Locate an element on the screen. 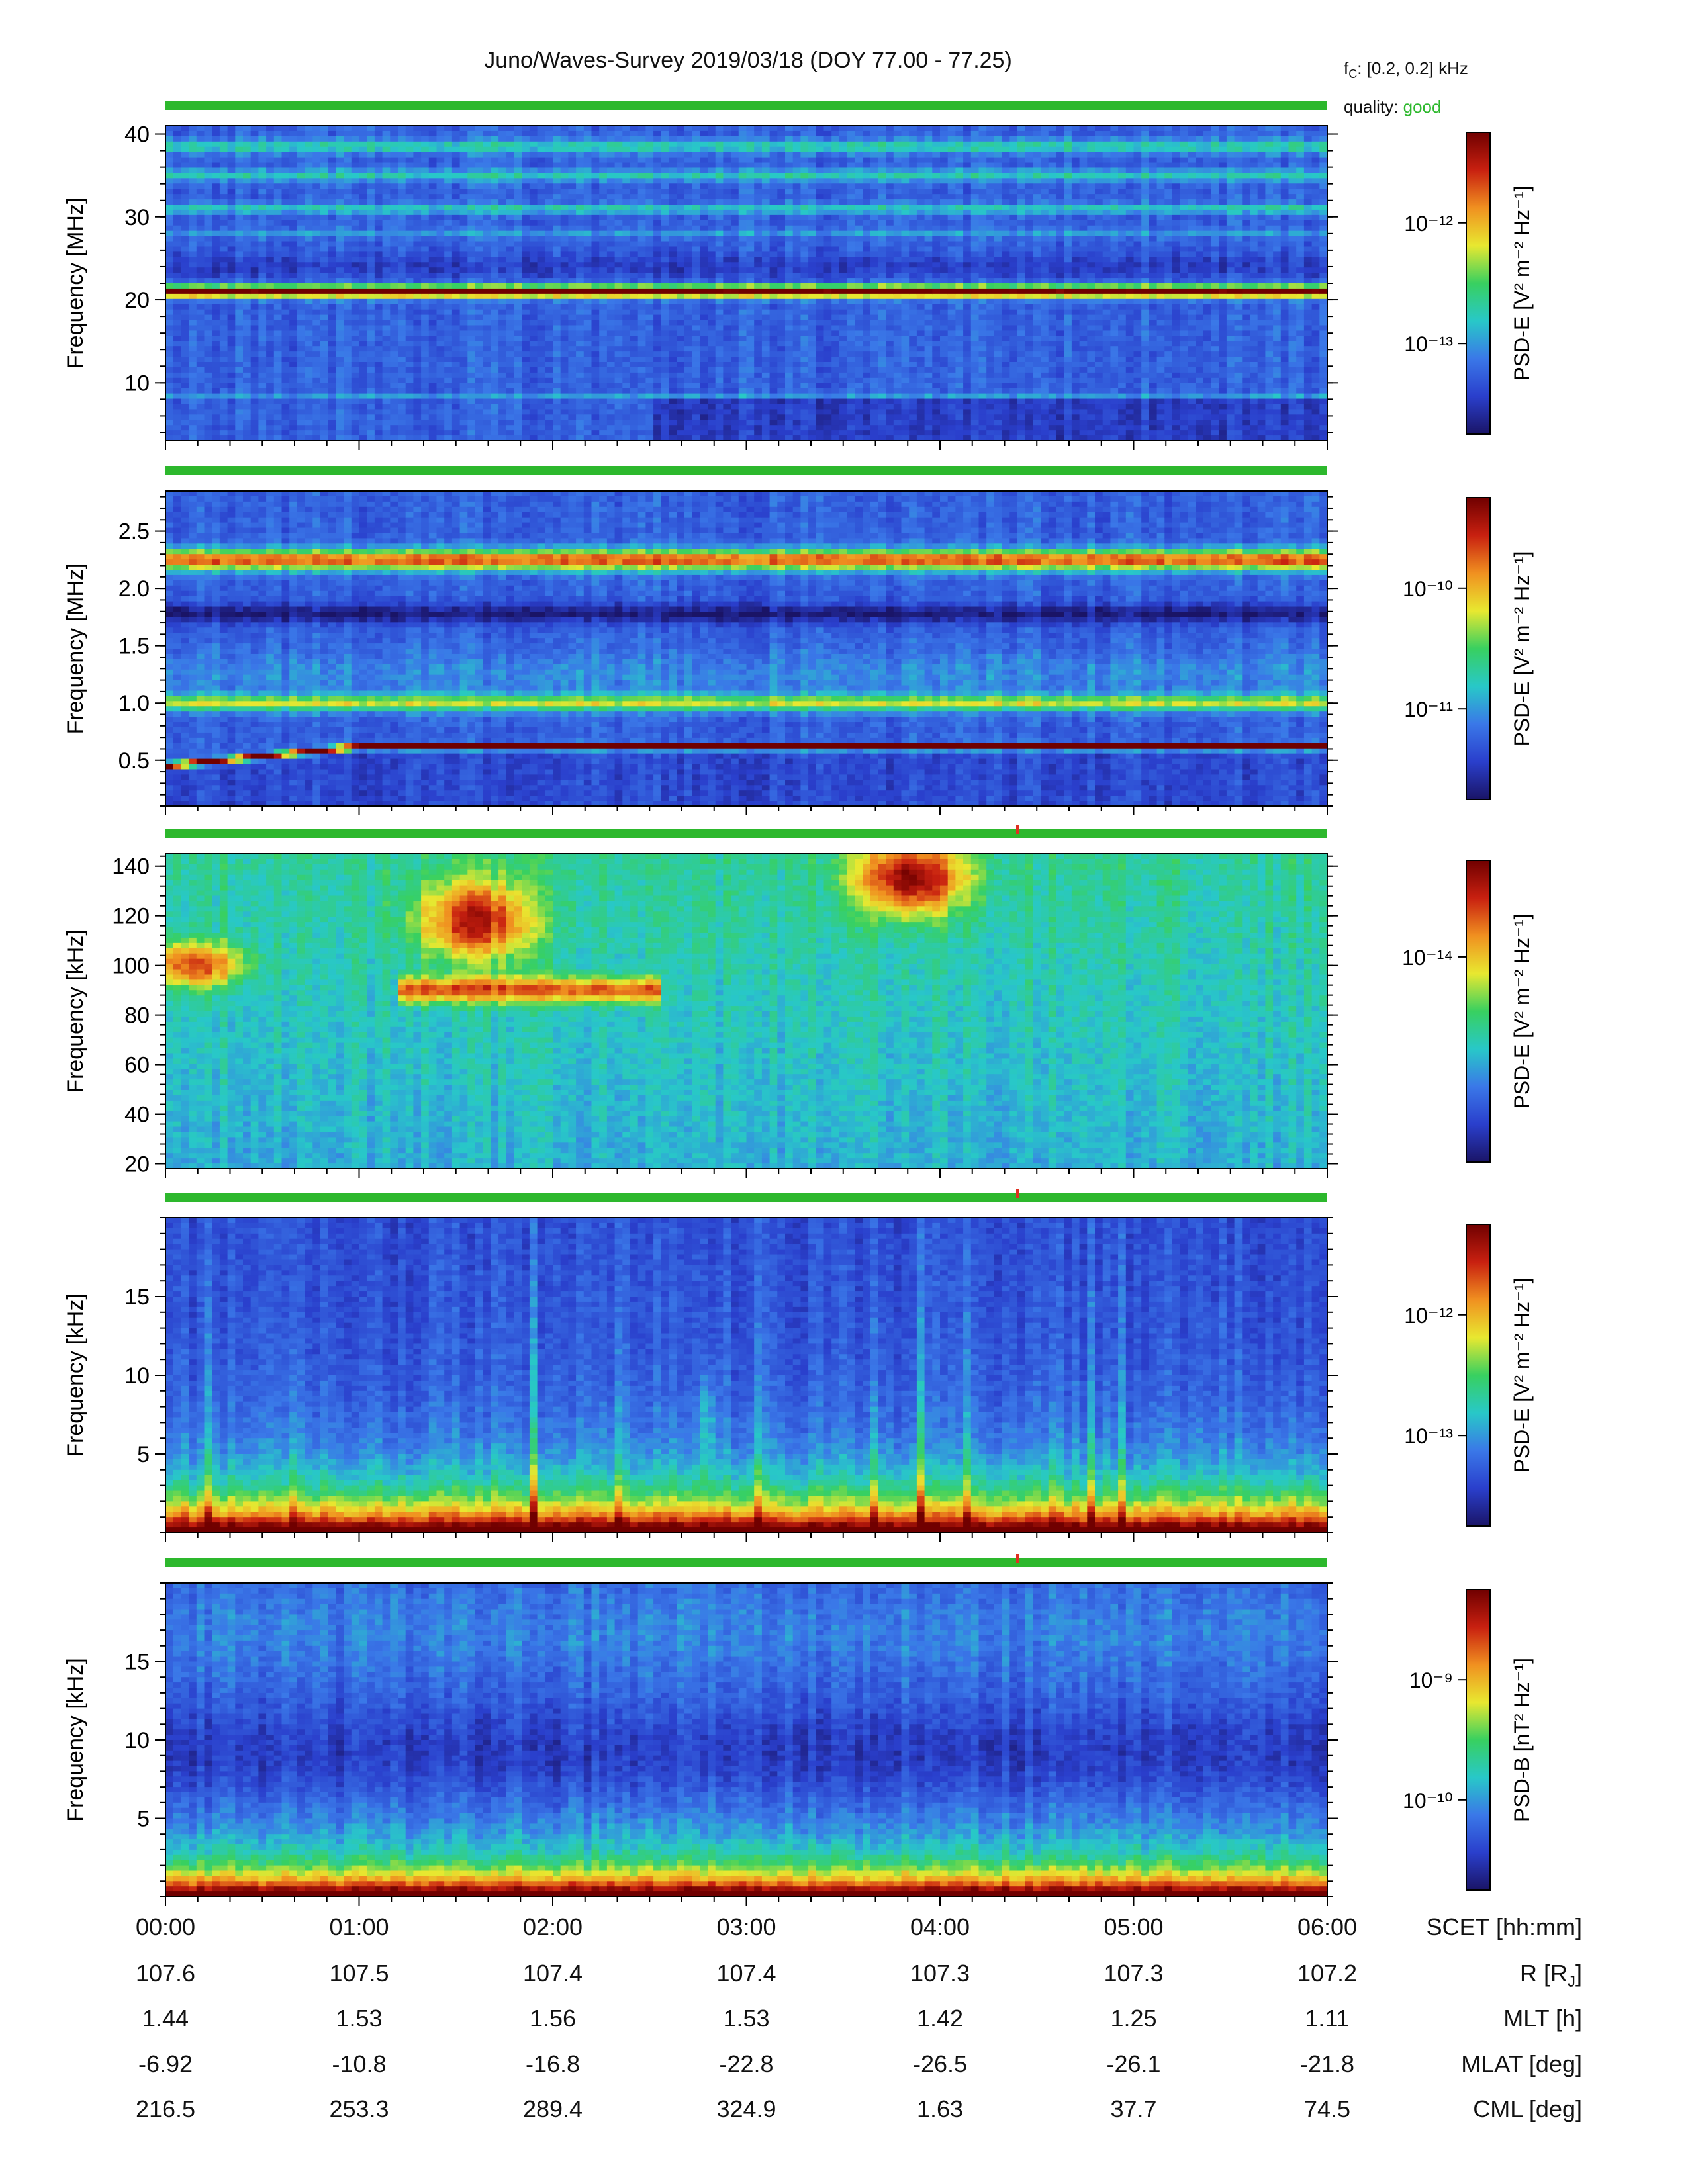 The image size is (1688, 2184). ephemeris-value: -26.1 is located at coordinates (1134, 2064).